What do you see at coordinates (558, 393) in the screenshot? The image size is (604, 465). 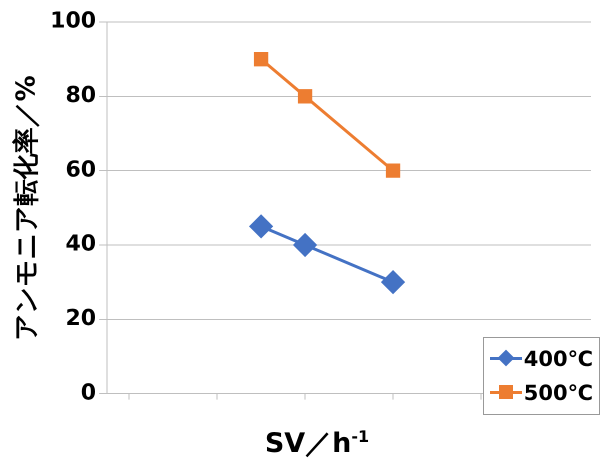 I see `legend-label: 500℃` at bounding box center [558, 393].